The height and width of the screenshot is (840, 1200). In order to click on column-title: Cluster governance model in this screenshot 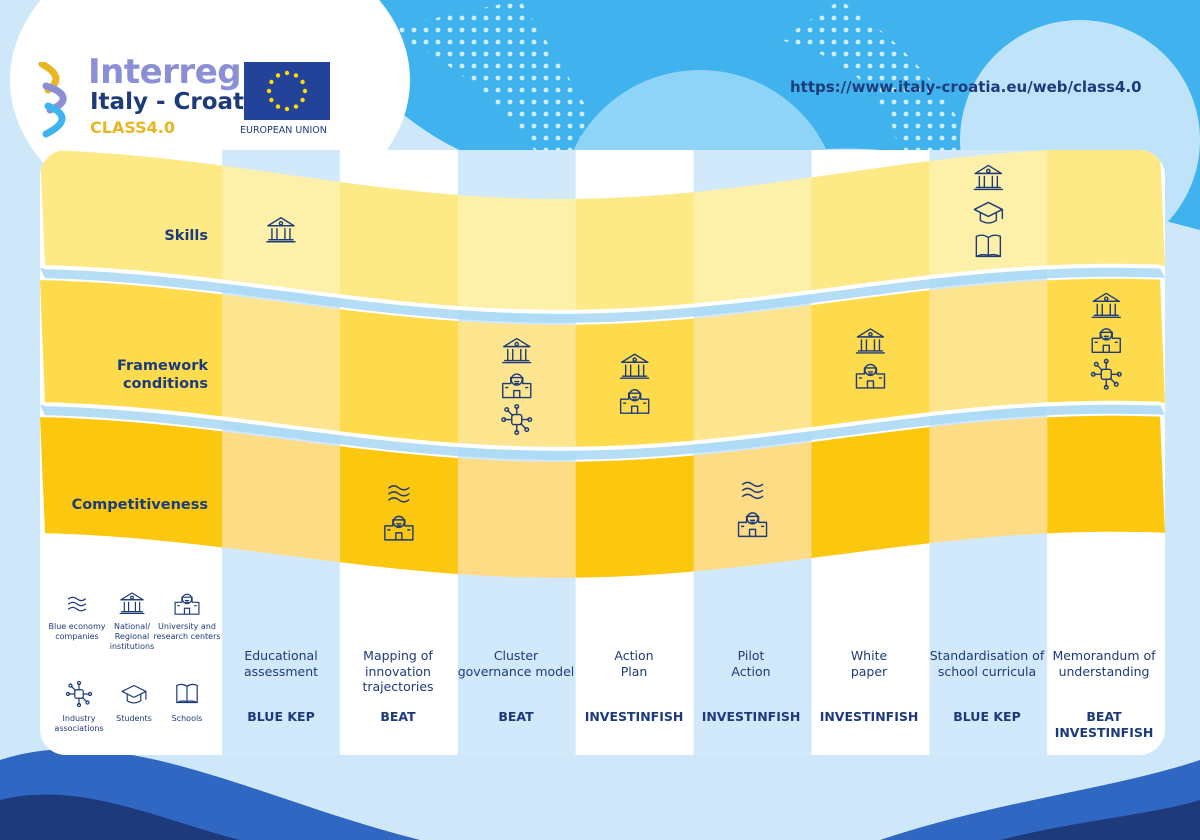, I will do `click(516, 663)`.